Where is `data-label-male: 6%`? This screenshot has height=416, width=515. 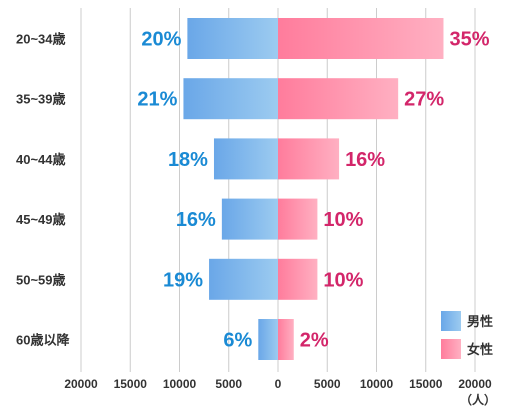 data-label-male: 6% is located at coordinates (237, 341).